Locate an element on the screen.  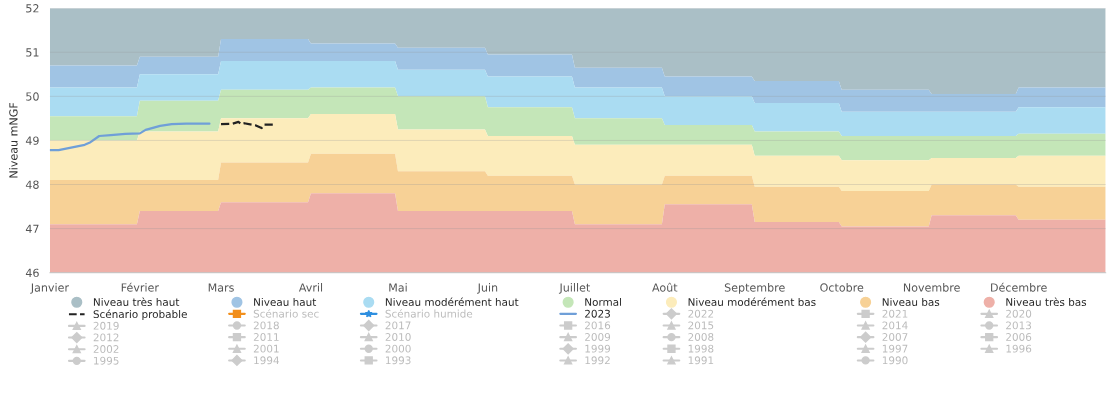
legend-label: Niveau bas is located at coordinates (911, 301).